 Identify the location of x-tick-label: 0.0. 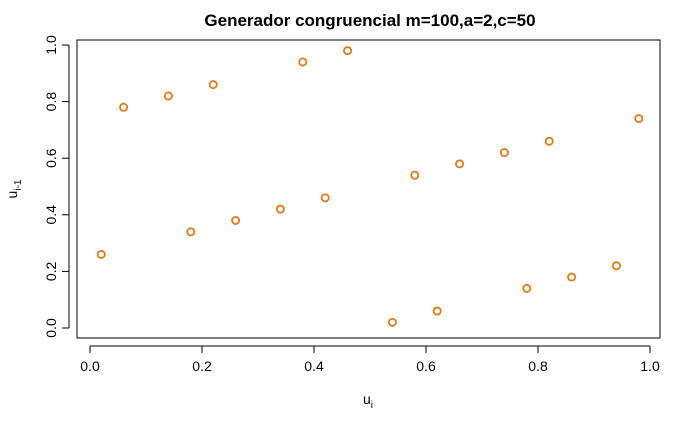
(90, 366).